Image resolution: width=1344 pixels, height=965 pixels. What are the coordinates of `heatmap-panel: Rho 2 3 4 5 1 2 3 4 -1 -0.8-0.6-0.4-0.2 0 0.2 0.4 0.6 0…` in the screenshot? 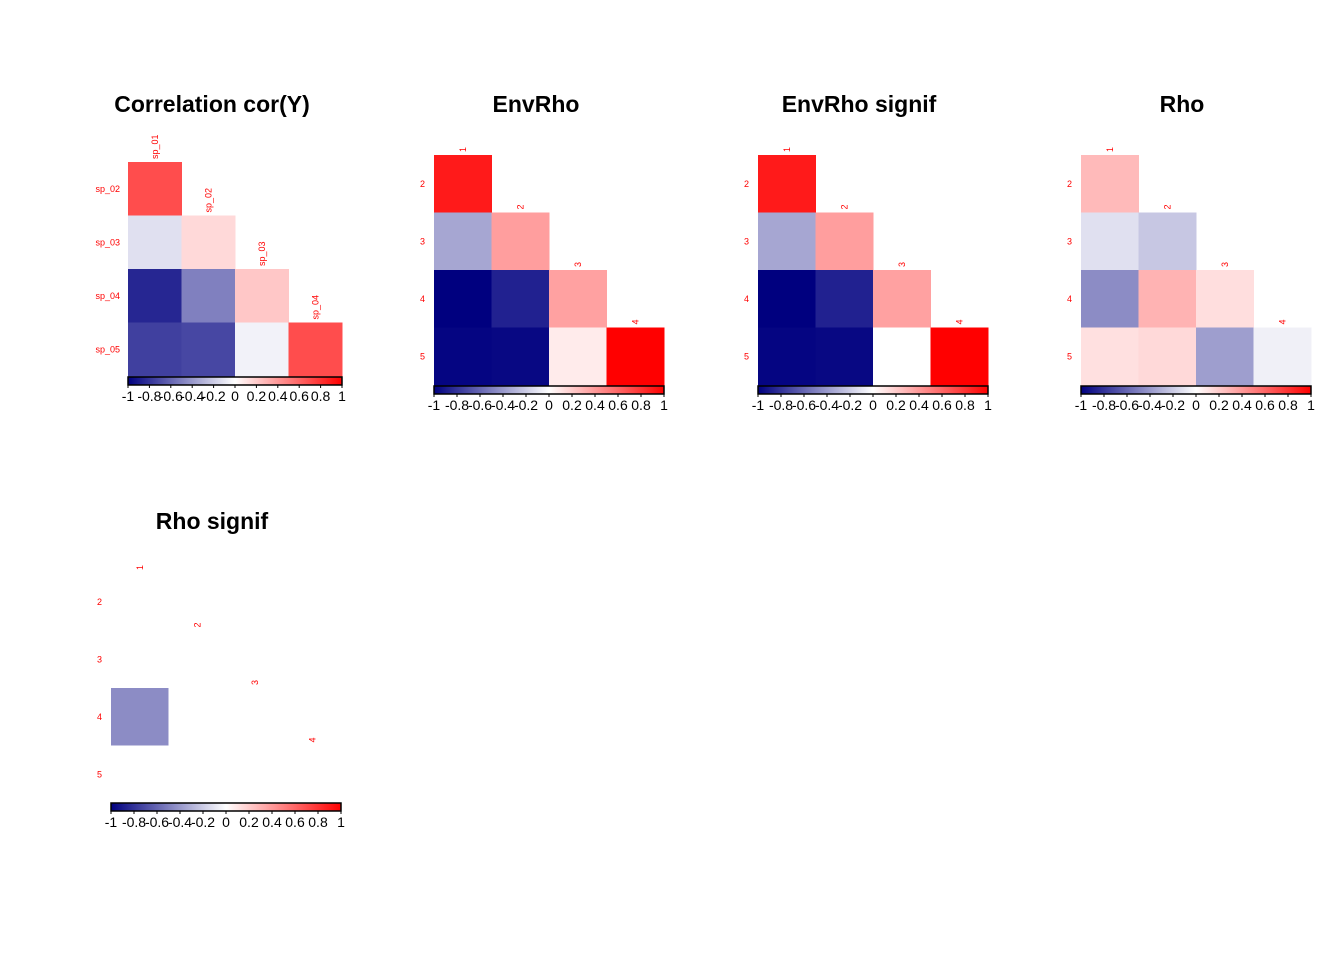 It's located at (1191, 252).